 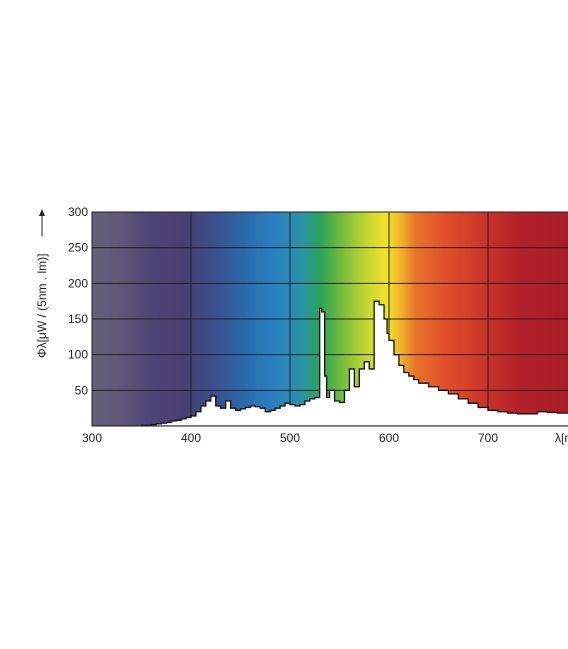 I want to click on y-tick-label: 50, so click(x=82, y=390).